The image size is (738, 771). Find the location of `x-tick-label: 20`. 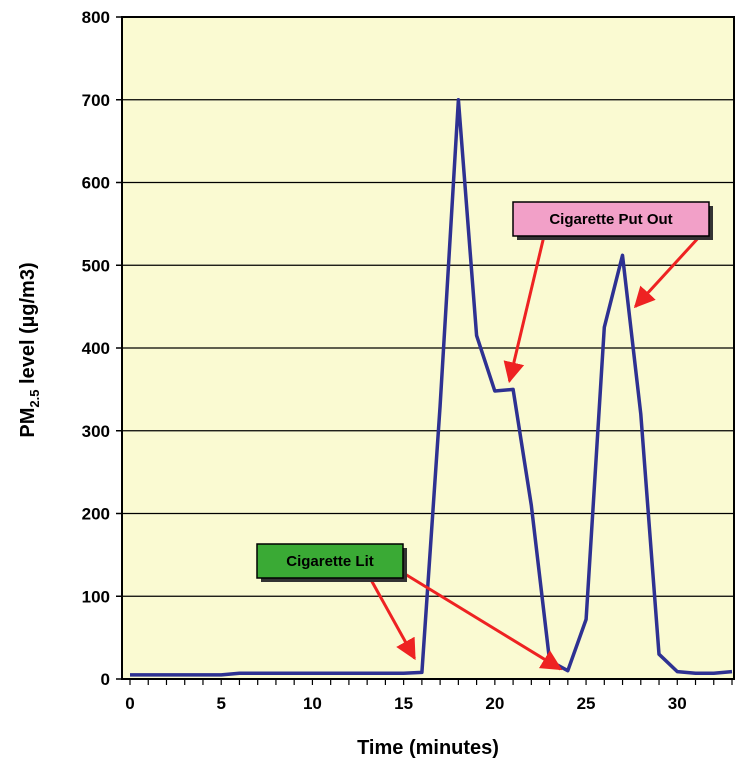

x-tick-label: 20 is located at coordinates (494, 703).